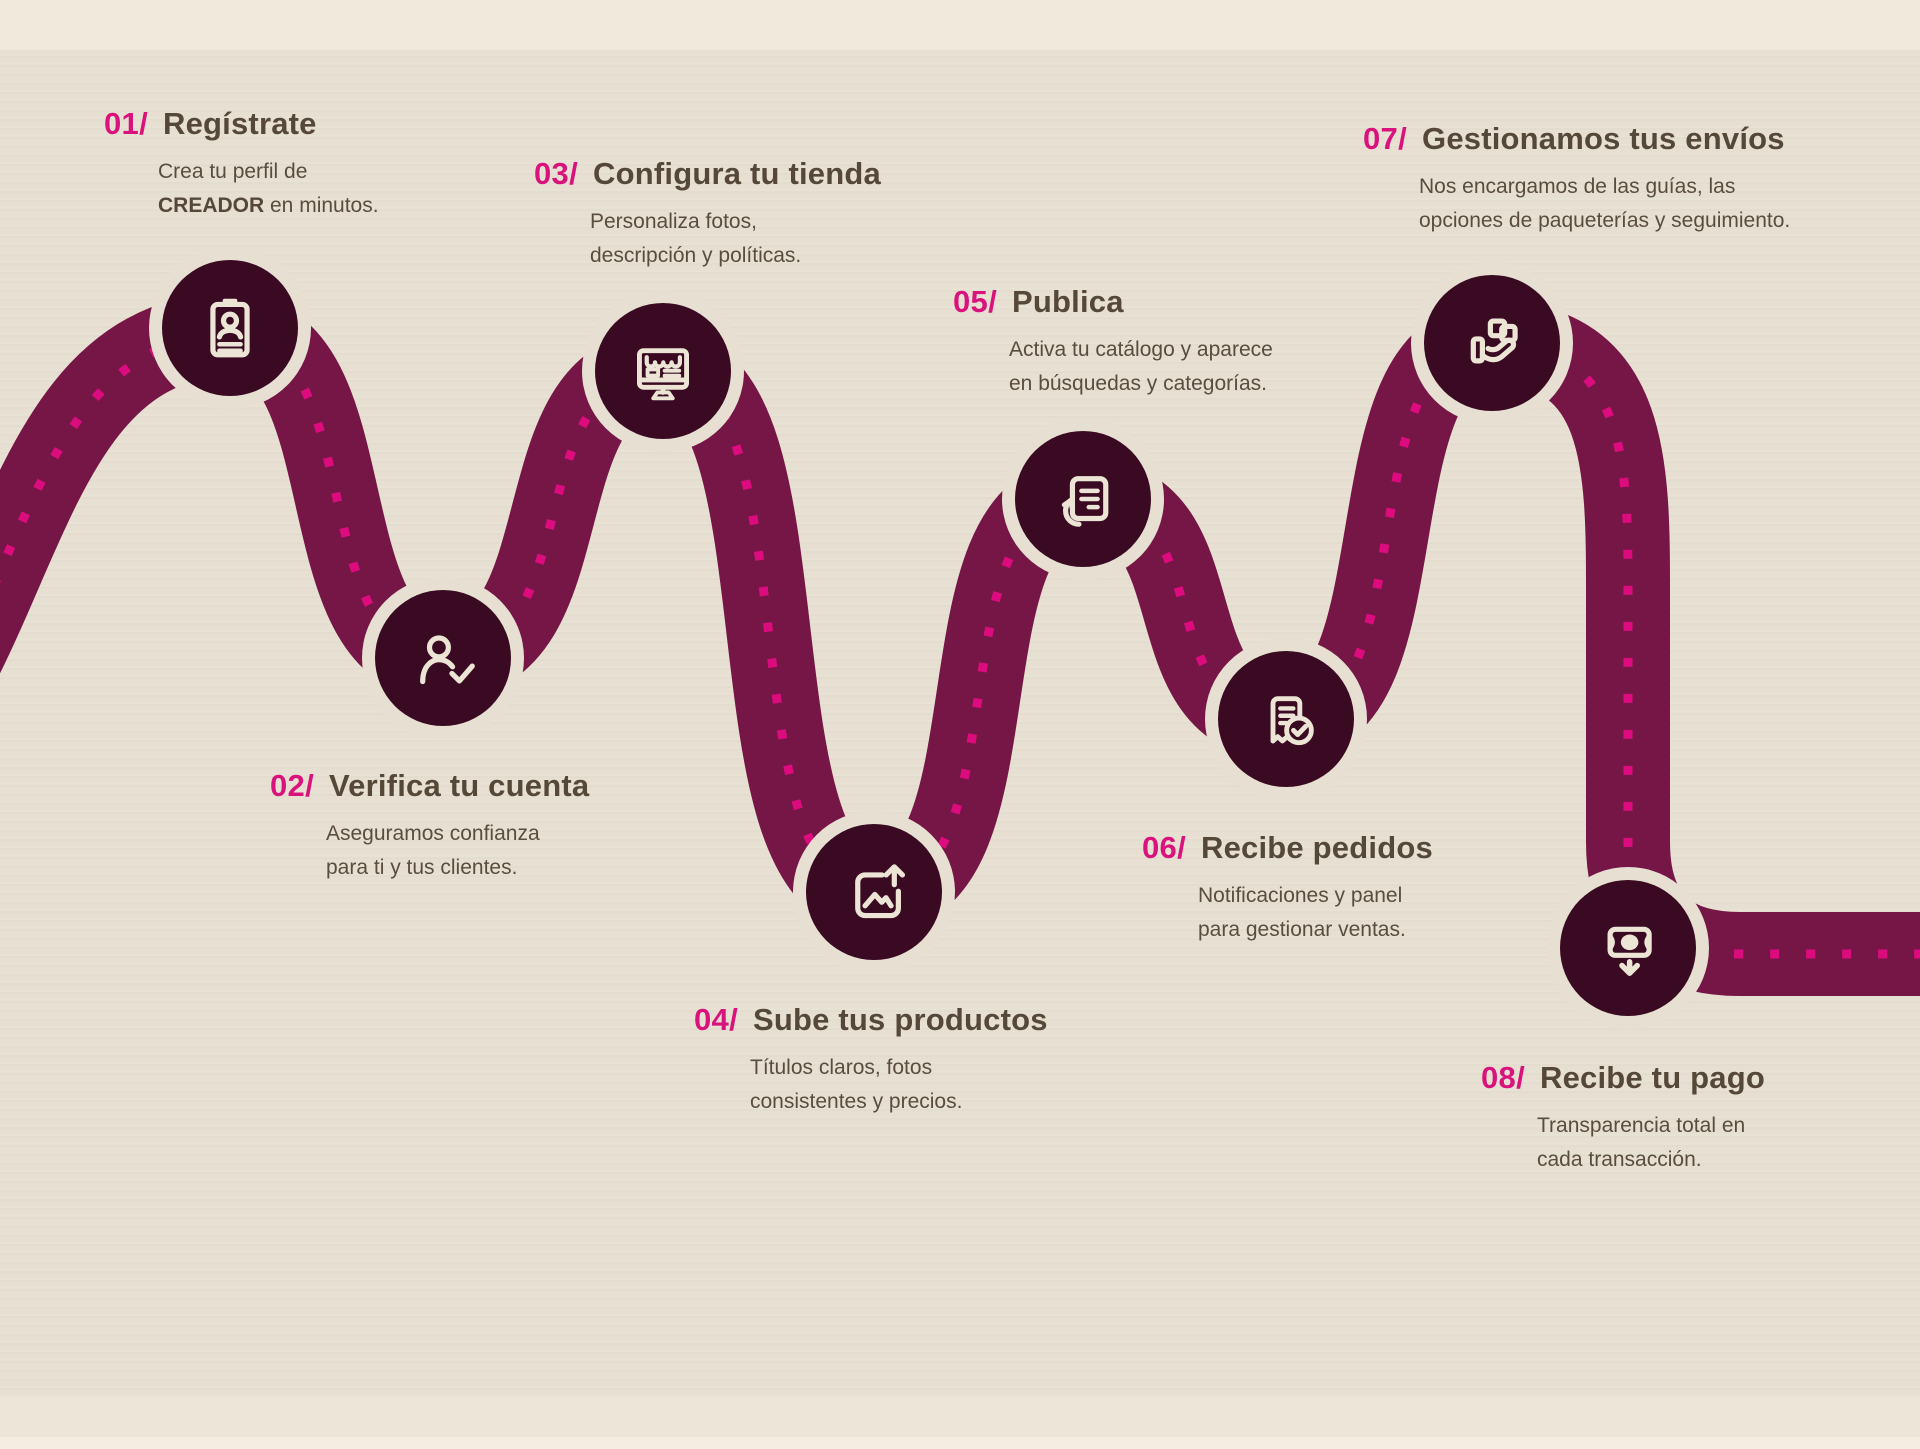 The width and height of the screenshot is (1920, 1449). I want to click on step-title: Regístrate, so click(240, 123).